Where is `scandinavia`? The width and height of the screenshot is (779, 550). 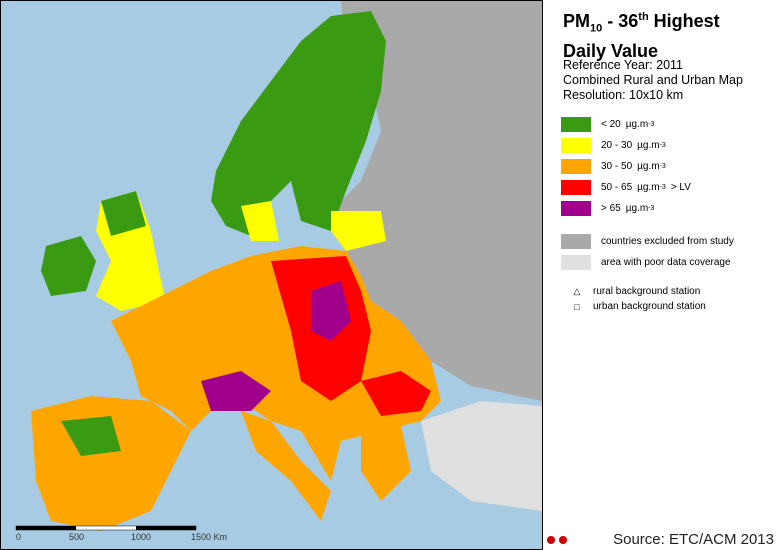
scandinavia is located at coordinates (298, 123).